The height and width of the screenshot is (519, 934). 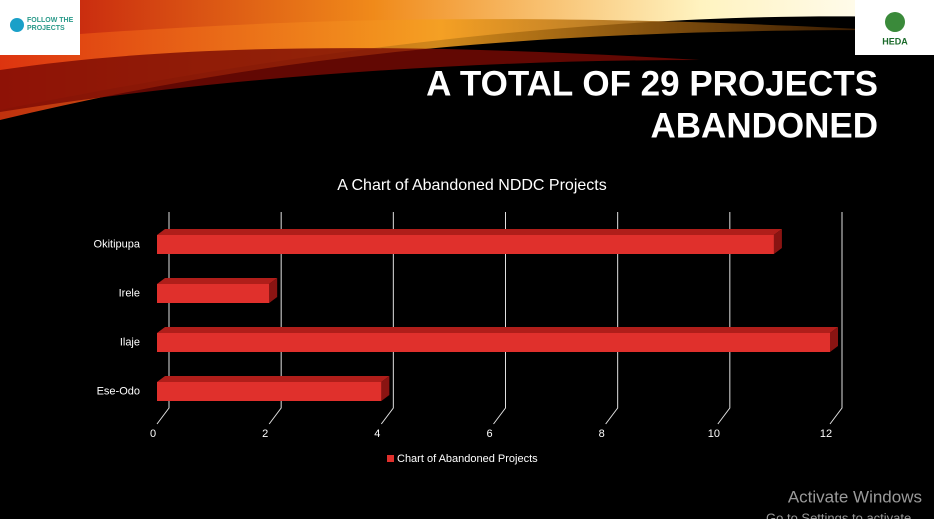 I want to click on slide-title: ABANDONED, so click(x=765, y=125).